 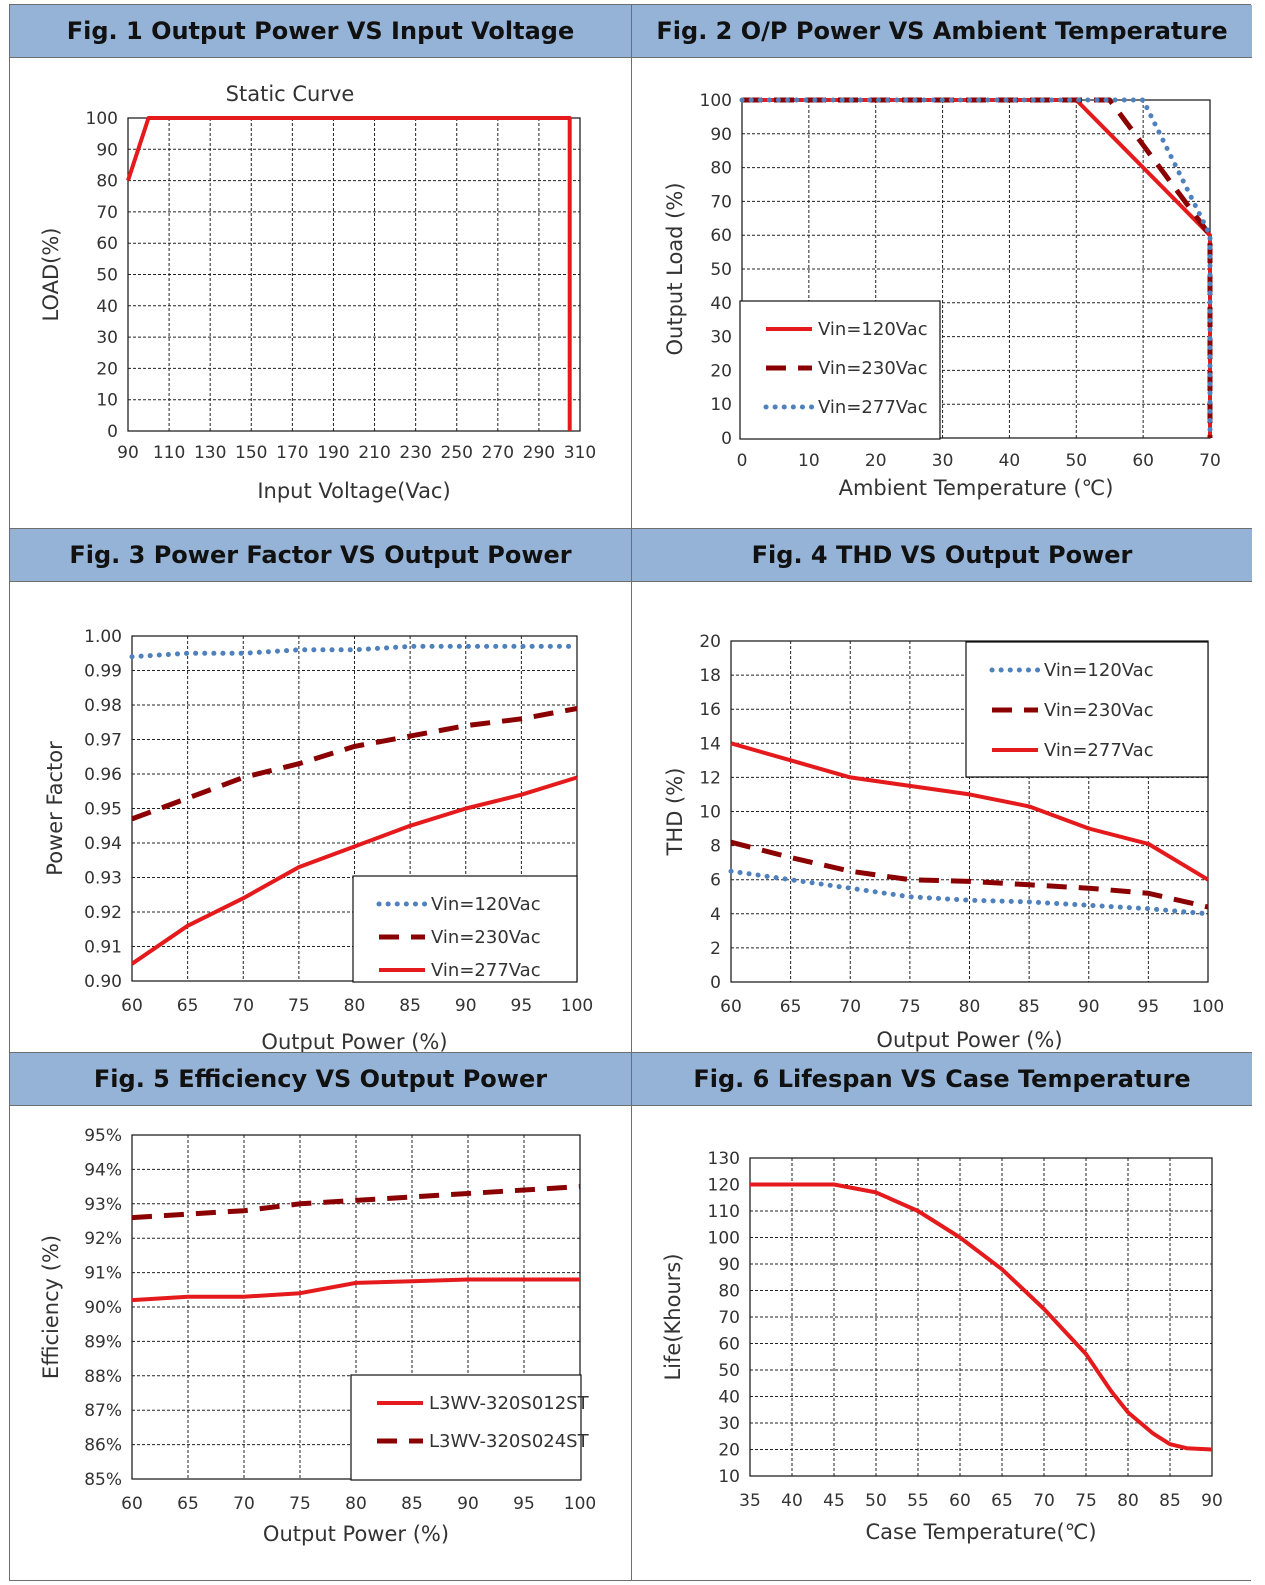 What do you see at coordinates (486, 970) in the screenshot?
I see `legend-label: Vin=277Vac` at bounding box center [486, 970].